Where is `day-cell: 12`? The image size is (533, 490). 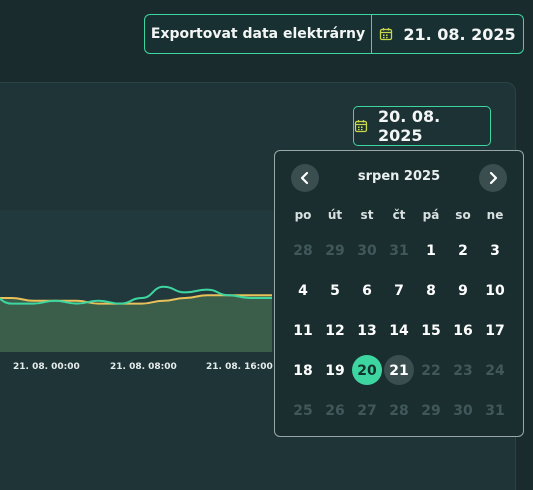
day-cell: 12 is located at coordinates (335, 331).